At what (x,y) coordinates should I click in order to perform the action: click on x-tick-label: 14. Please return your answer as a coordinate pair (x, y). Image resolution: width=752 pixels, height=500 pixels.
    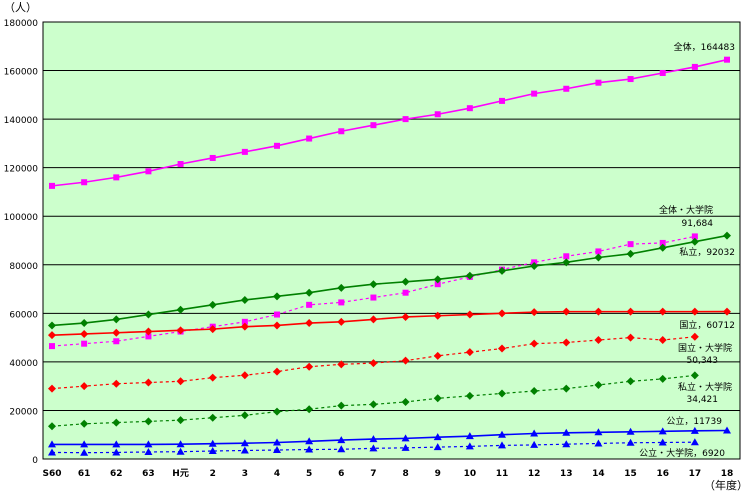
    Looking at the image, I should click on (598, 474).